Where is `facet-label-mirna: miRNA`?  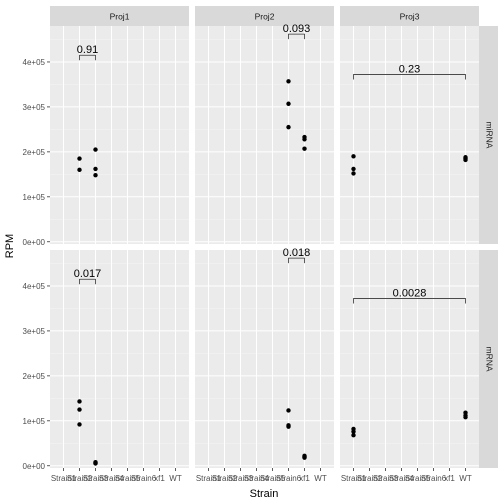
facet-label-mirna: miRNA is located at coordinates (489, 135).